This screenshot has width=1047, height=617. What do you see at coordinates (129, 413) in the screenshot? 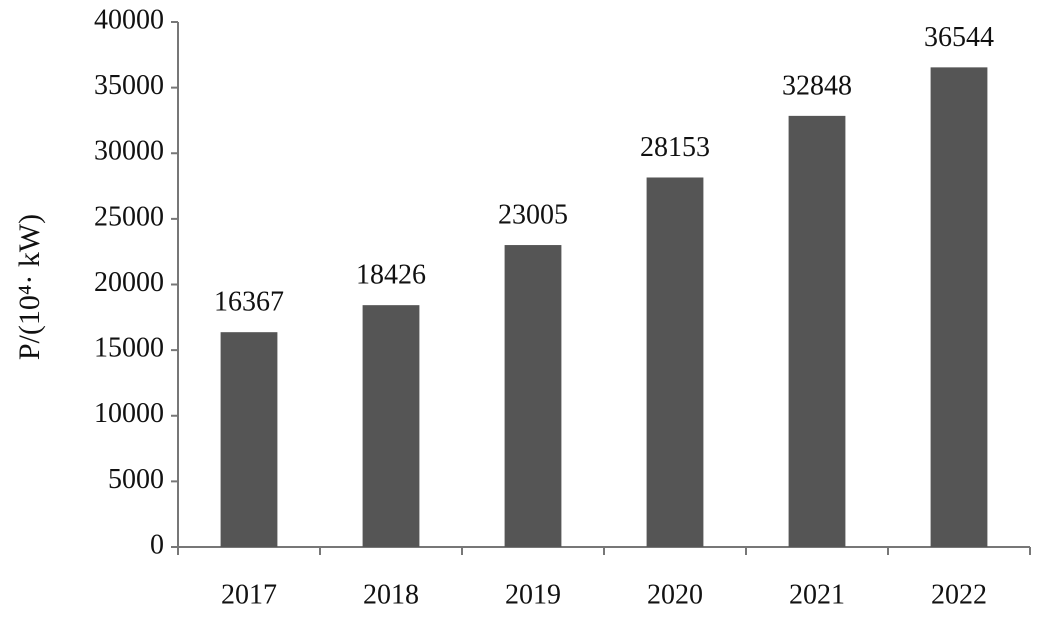
I see `y-tick-label: 10000` at bounding box center [129, 413].